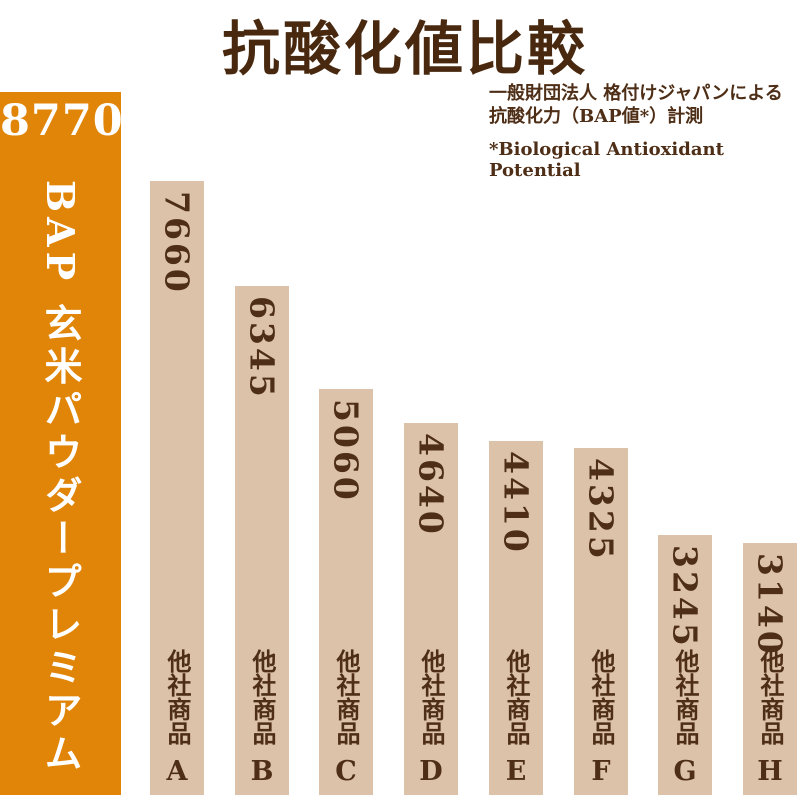  Describe the element at coordinates (516, 618) in the screenshot. I see `competitor-bar-E: 4410 他社商品 E` at that location.